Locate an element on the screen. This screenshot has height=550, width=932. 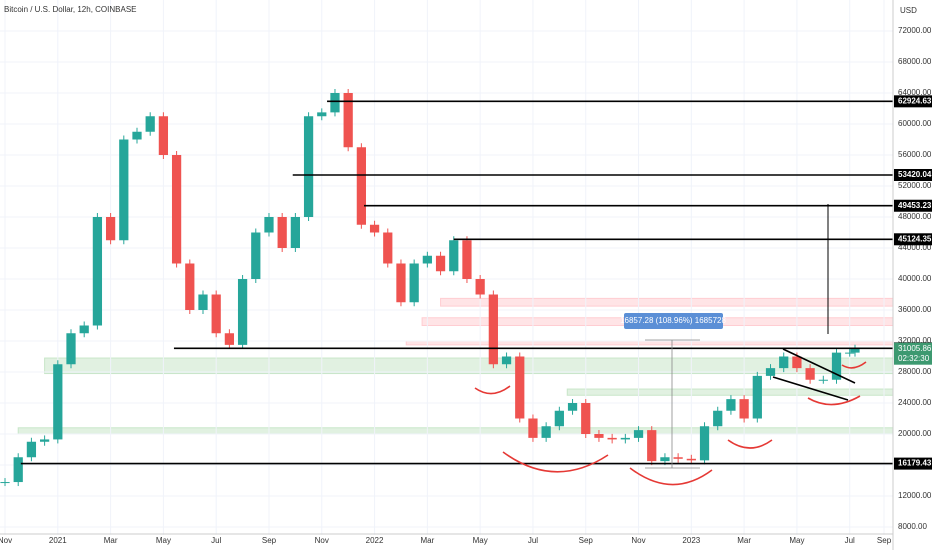
level-label: 62924.63 is located at coordinates (915, 100).